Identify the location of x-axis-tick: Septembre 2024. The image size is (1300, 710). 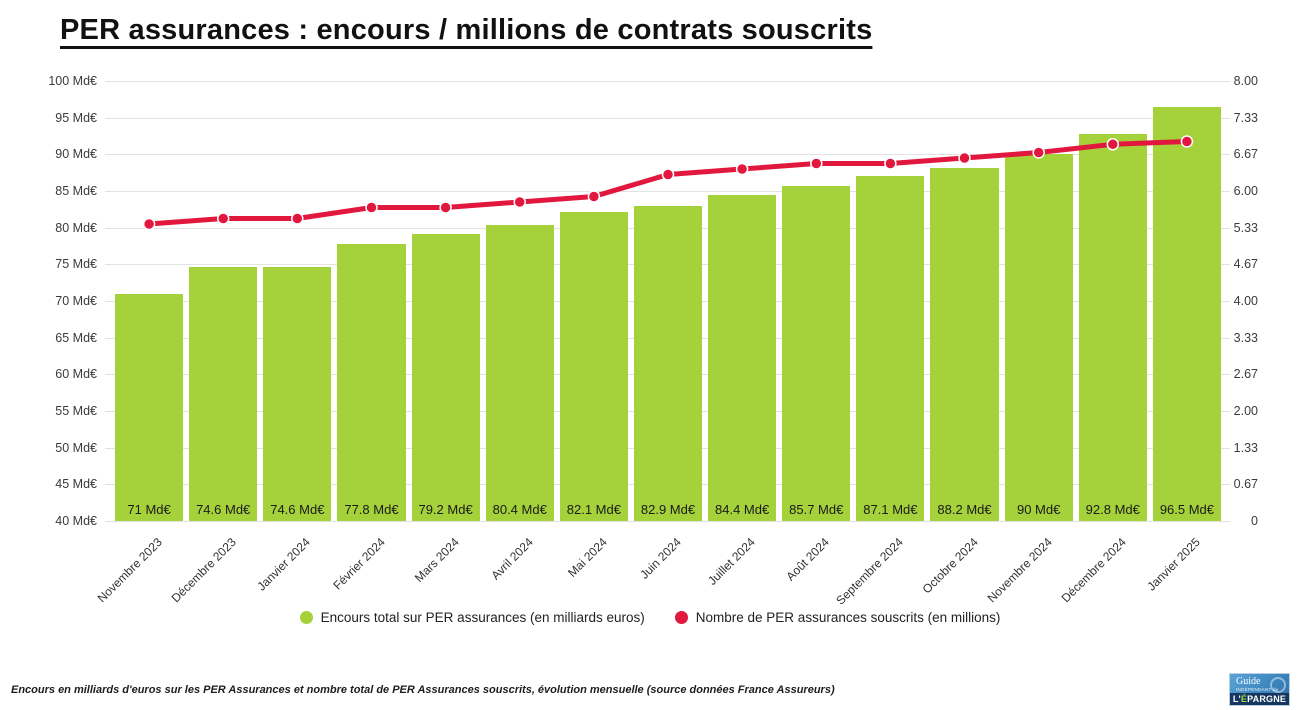
(870, 571).